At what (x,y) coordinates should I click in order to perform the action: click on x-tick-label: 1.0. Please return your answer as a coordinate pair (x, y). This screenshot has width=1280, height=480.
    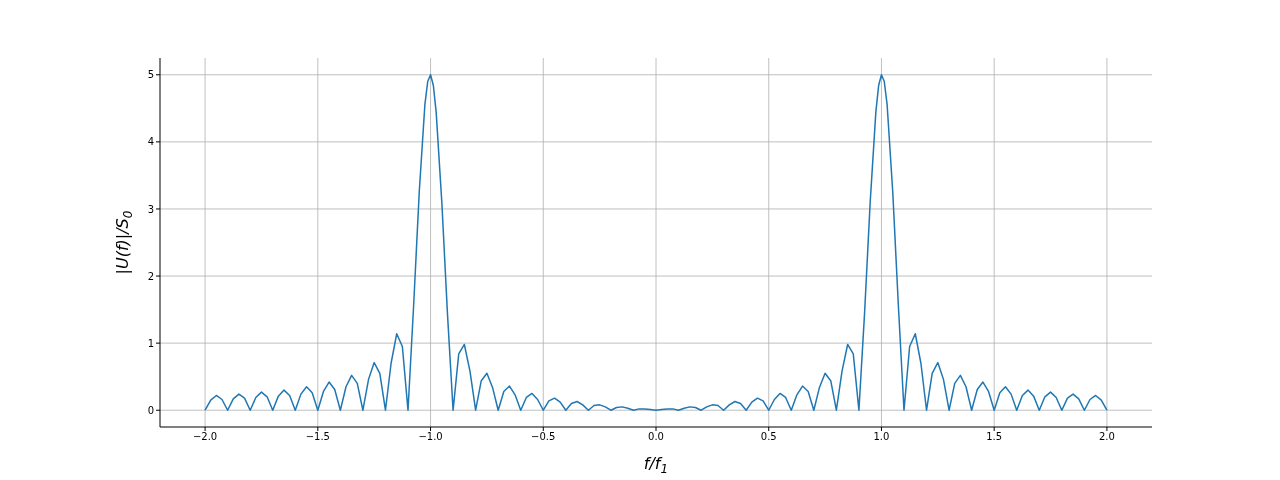
    Looking at the image, I should click on (881, 437).